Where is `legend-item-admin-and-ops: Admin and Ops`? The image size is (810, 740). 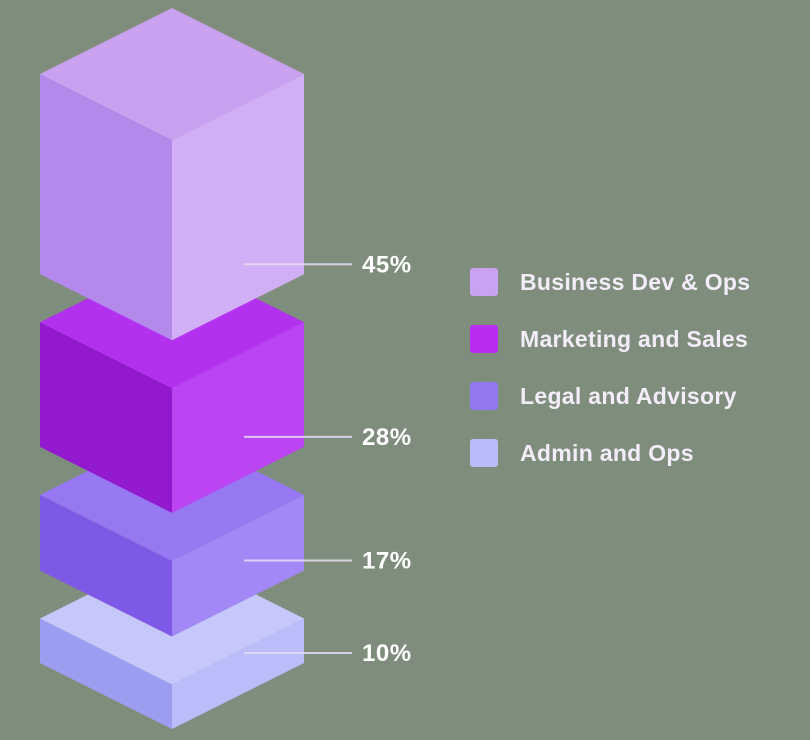 legend-item-admin-and-ops: Admin and Ops is located at coordinates (610, 453).